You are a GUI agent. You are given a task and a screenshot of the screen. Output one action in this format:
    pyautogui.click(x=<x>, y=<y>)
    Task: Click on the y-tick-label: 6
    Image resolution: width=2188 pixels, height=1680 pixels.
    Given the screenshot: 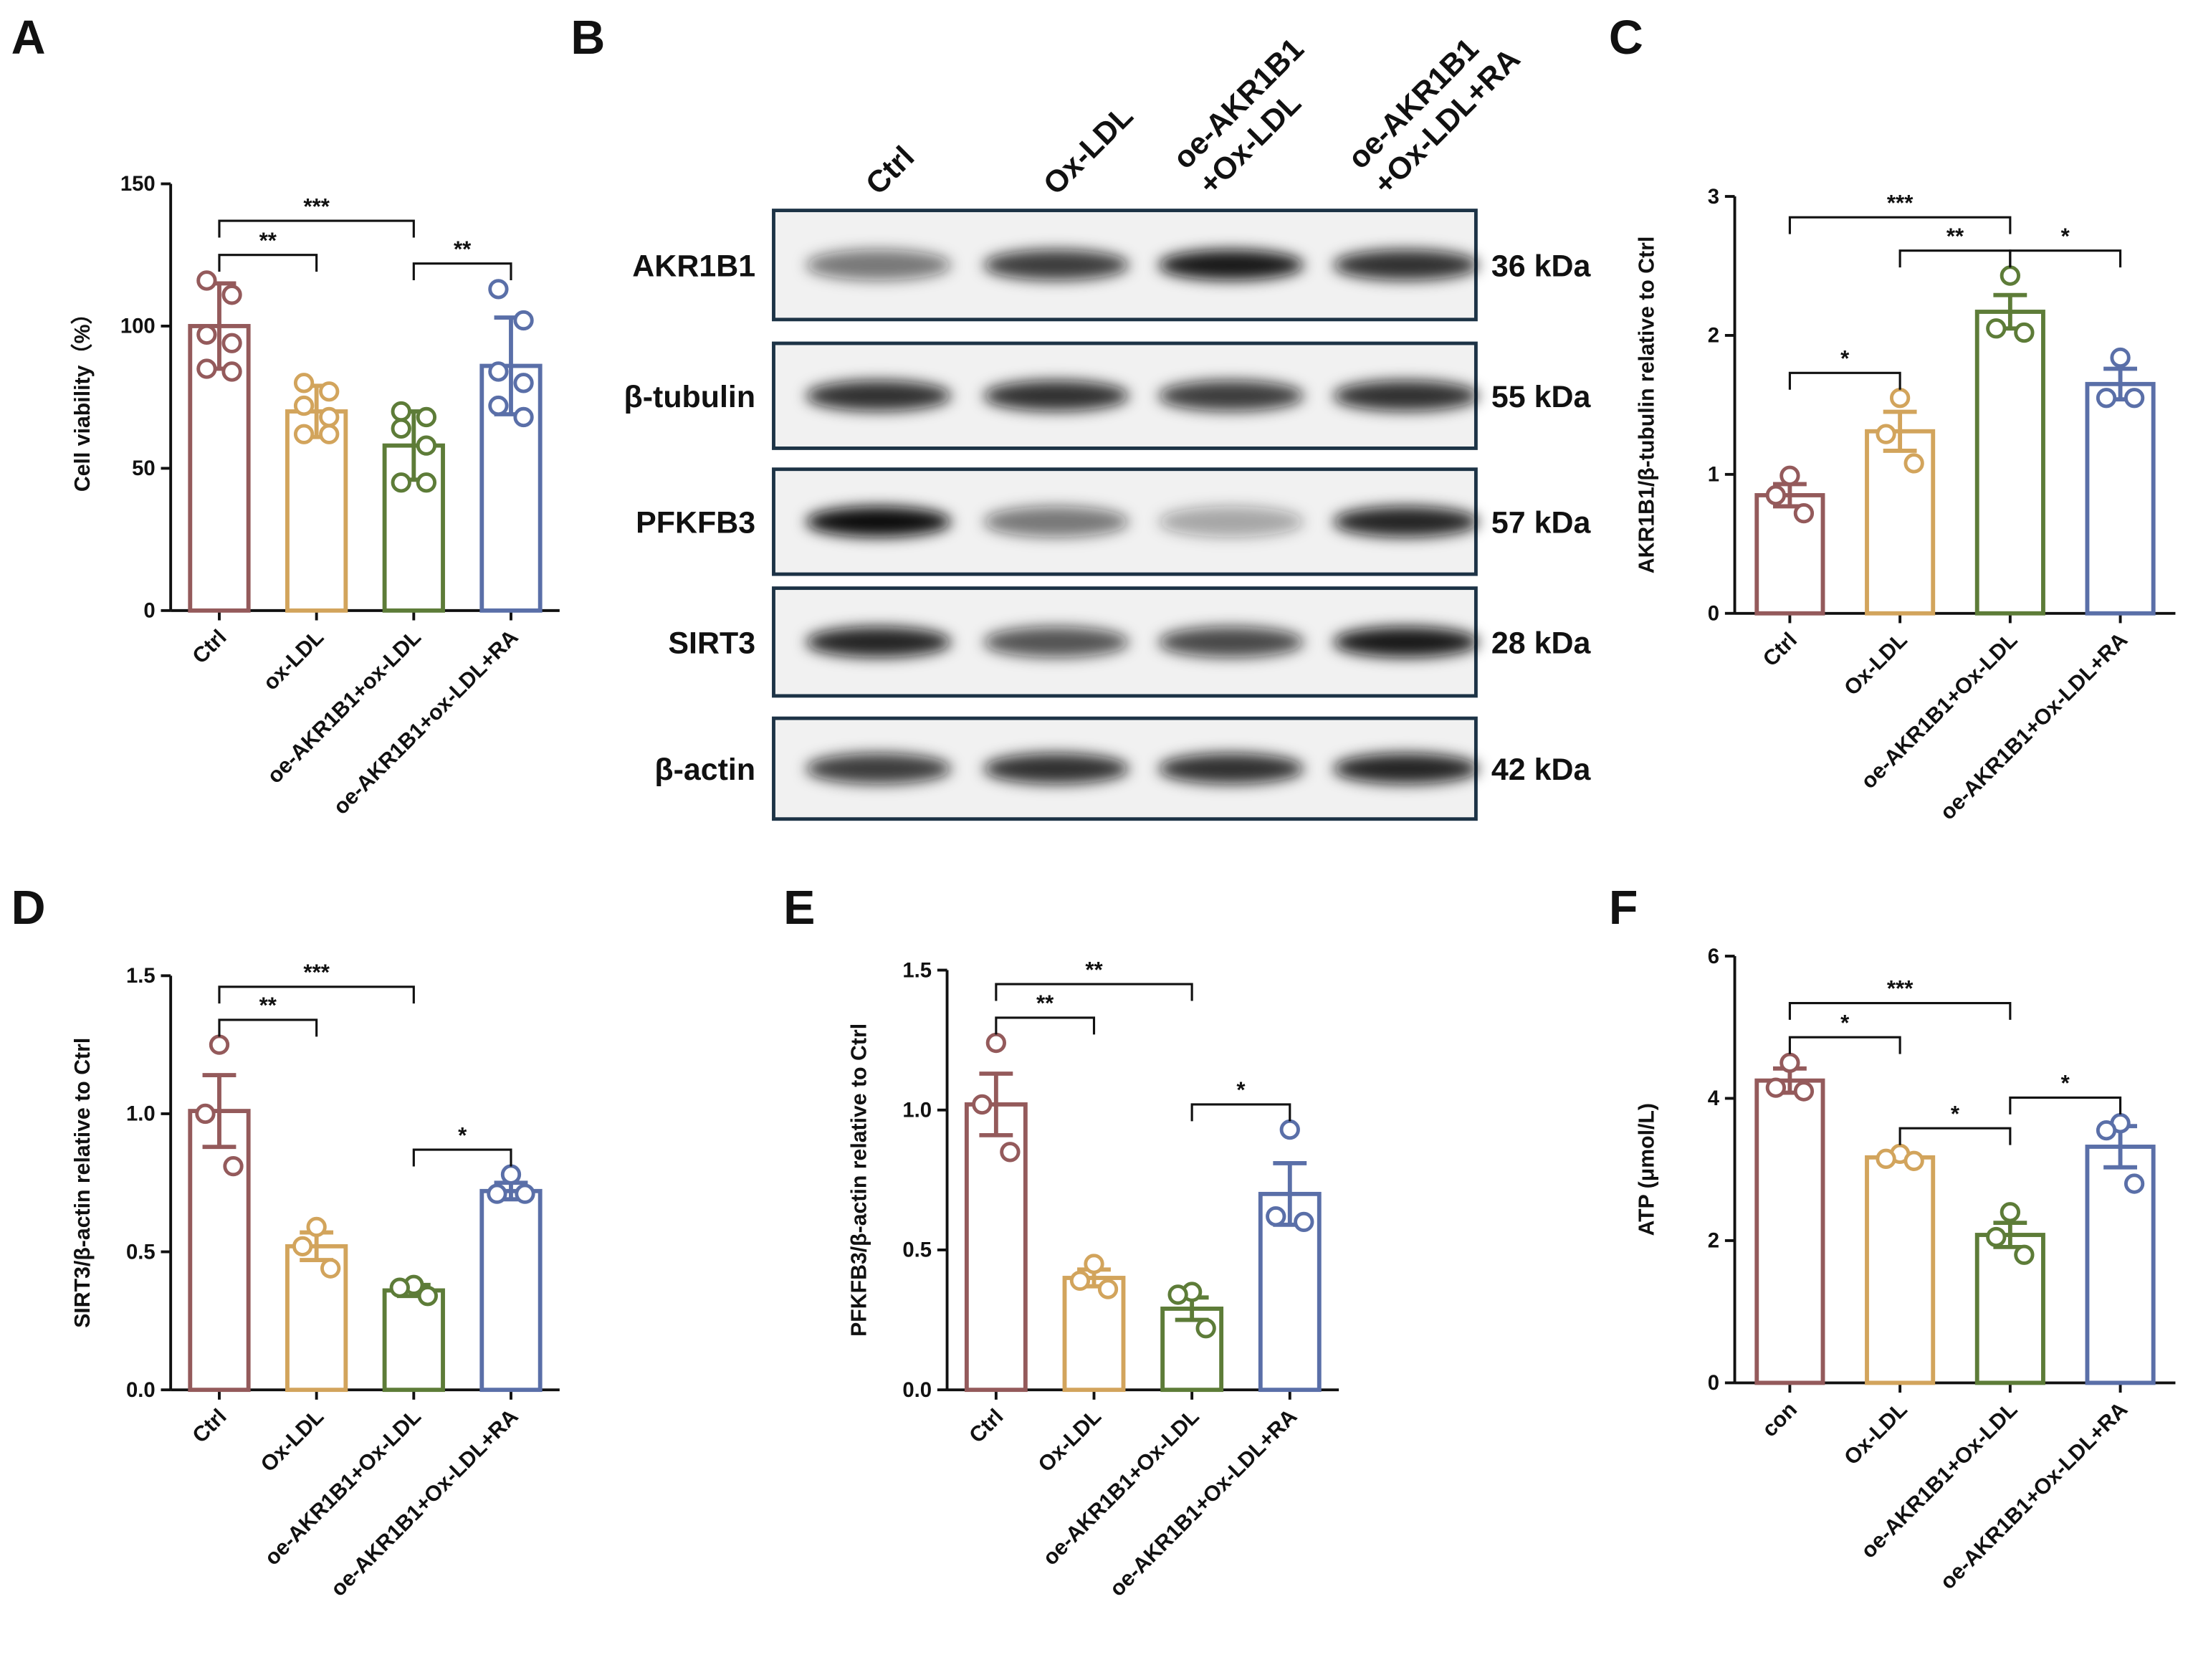 What is the action you would take?
    pyautogui.click(x=1714, y=956)
    